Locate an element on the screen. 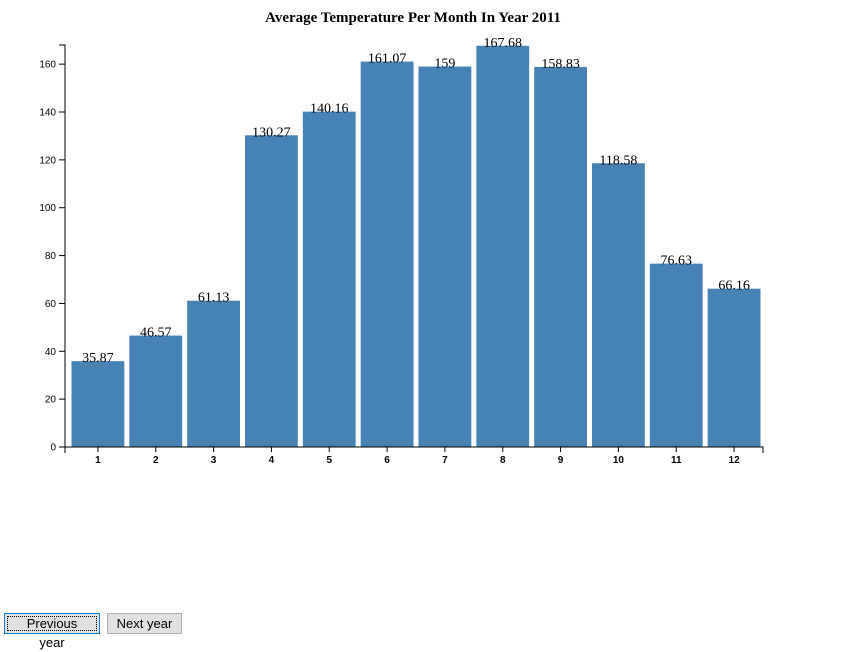 The width and height of the screenshot is (843, 652). data-label-month-2: 46.57 is located at coordinates (156, 333).